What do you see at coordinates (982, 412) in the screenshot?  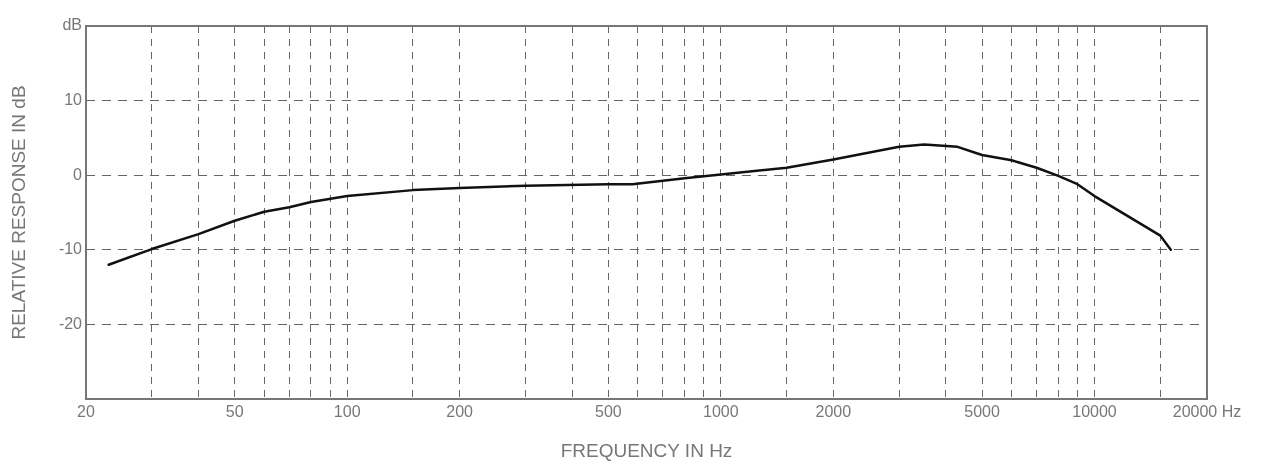 I see `x-tick-label: 5000` at bounding box center [982, 412].